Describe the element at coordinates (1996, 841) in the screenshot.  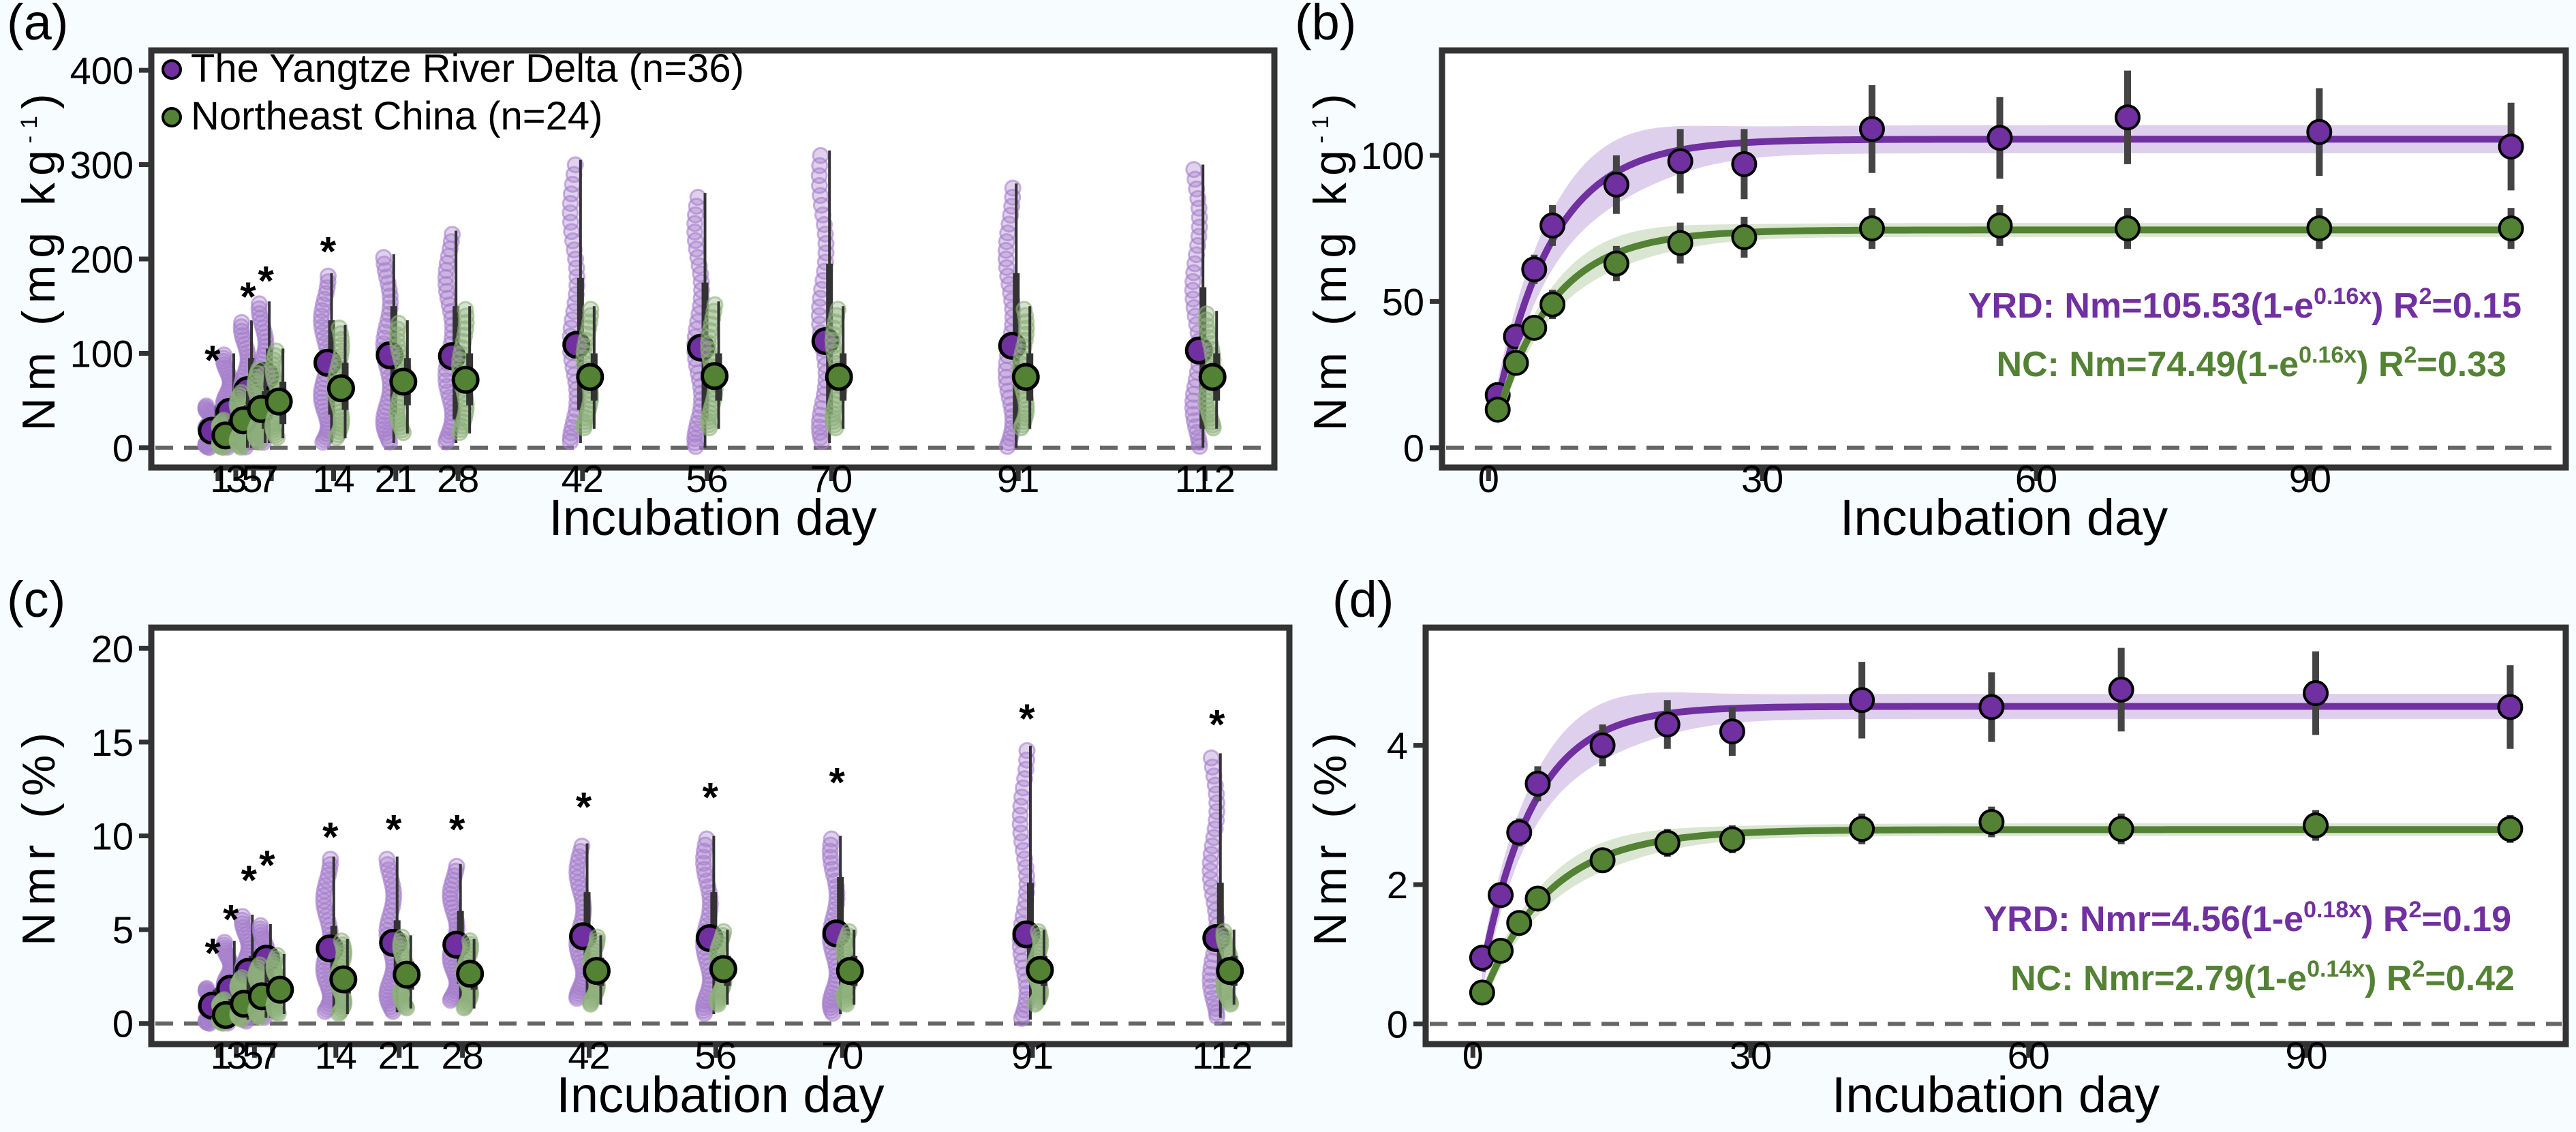
I see `confidence-ribbon` at that location.